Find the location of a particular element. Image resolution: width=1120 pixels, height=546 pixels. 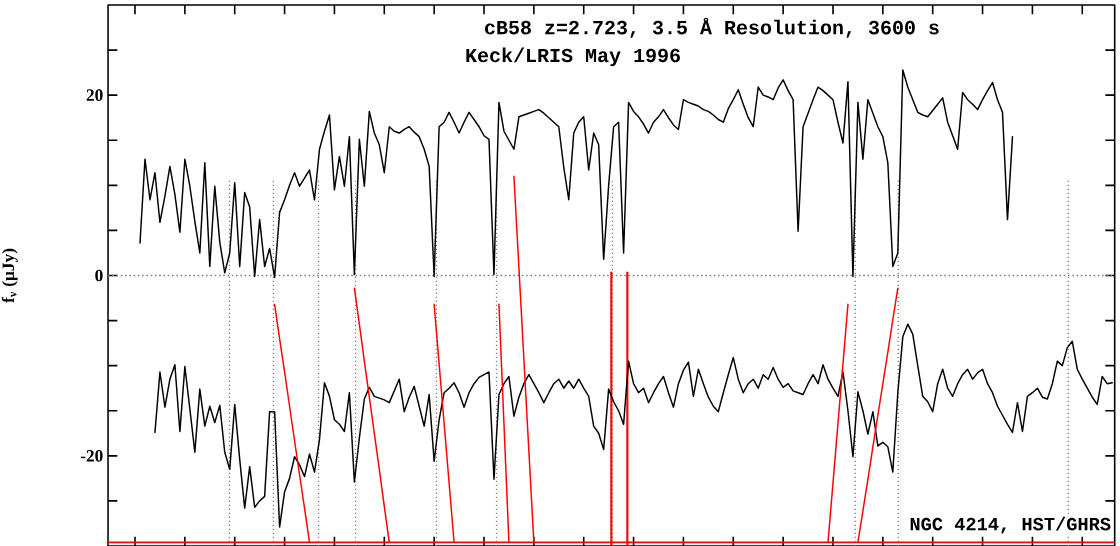

y-tick-label: 0 is located at coordinates (99, 275).